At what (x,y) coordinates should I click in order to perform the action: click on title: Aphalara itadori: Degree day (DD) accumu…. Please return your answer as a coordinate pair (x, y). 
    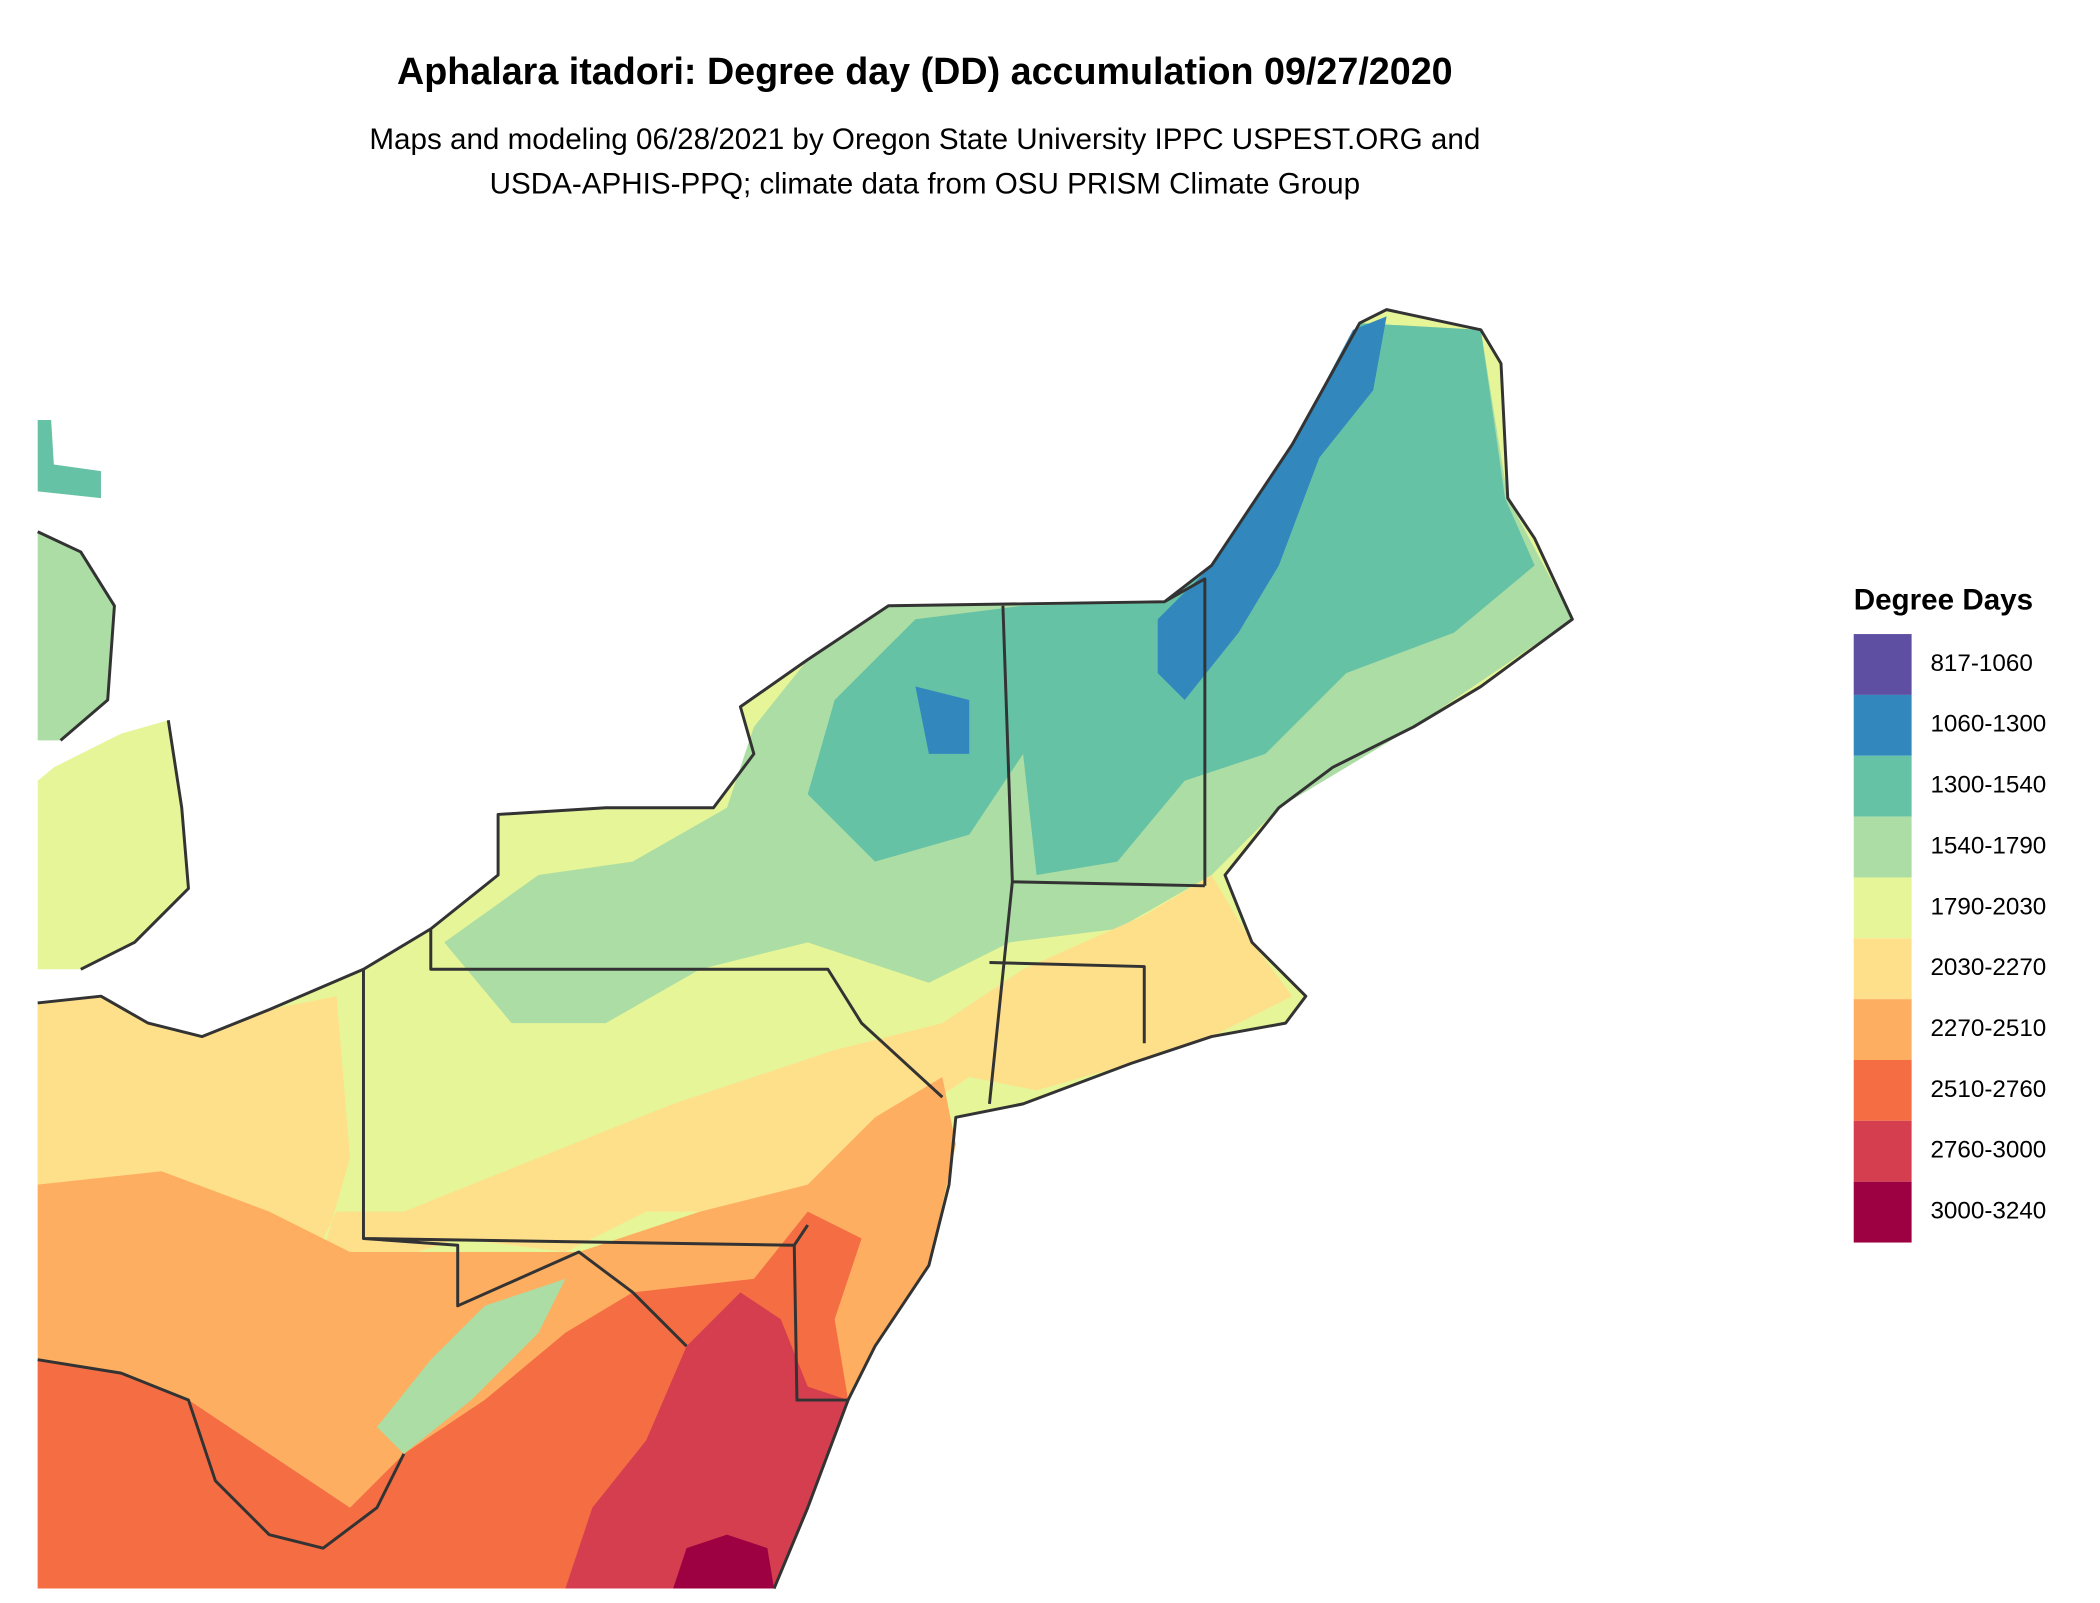
    Looking at the image, I should click on (925, 71).